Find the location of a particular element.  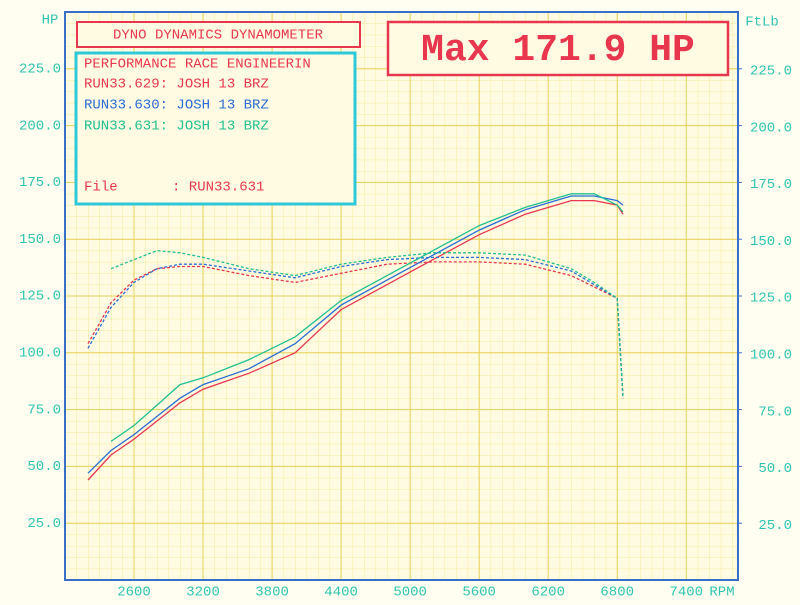

max-label: Max 171.9 HP is located at coordinates (558, 50).